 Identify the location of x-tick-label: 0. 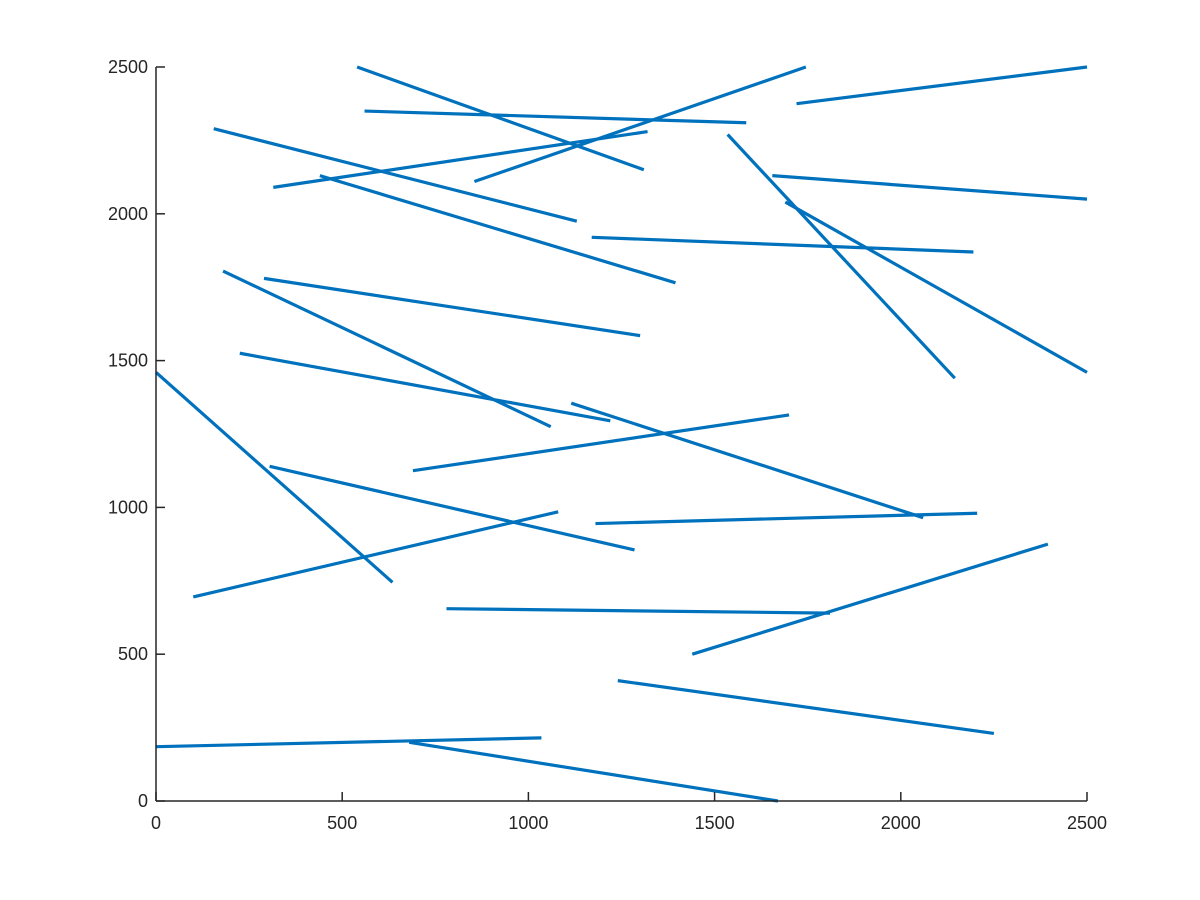
(156, 823).